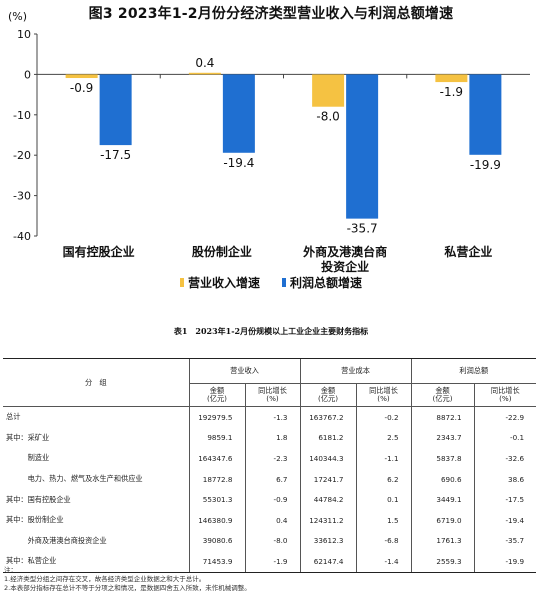 This screenshot has height=602, width=542. Describe the element at coordinates (505, 520) in the screenshot. I see `table-cell: -19.4` at that location.